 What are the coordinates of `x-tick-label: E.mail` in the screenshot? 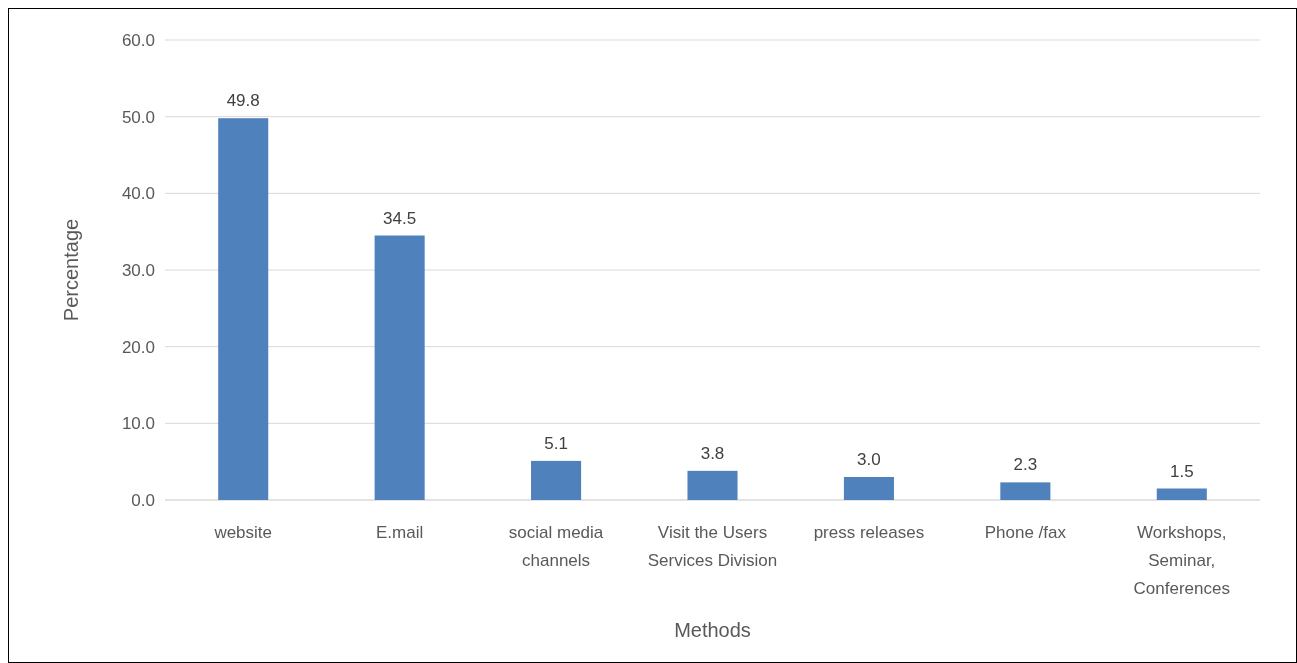 It's located at (400, 532).